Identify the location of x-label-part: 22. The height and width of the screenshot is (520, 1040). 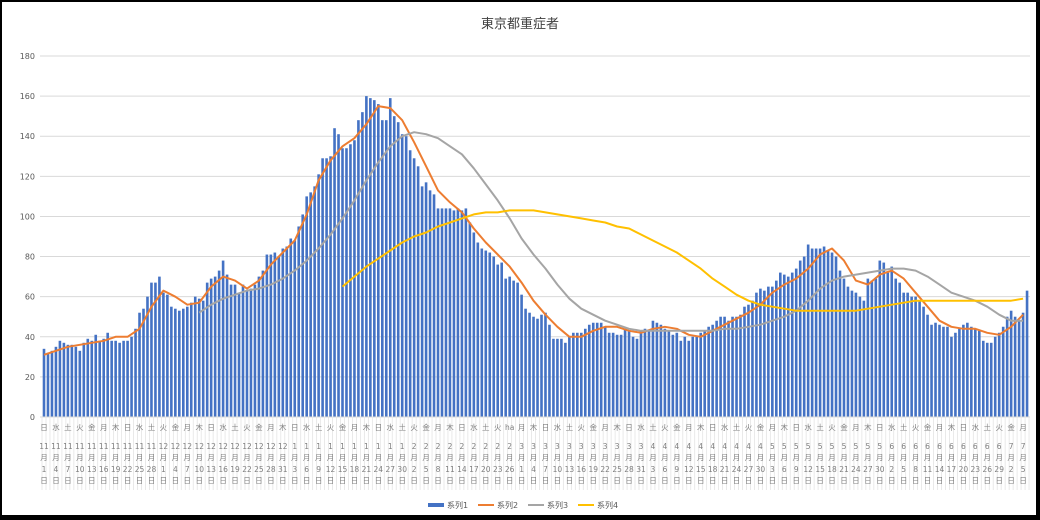
(247, 469).